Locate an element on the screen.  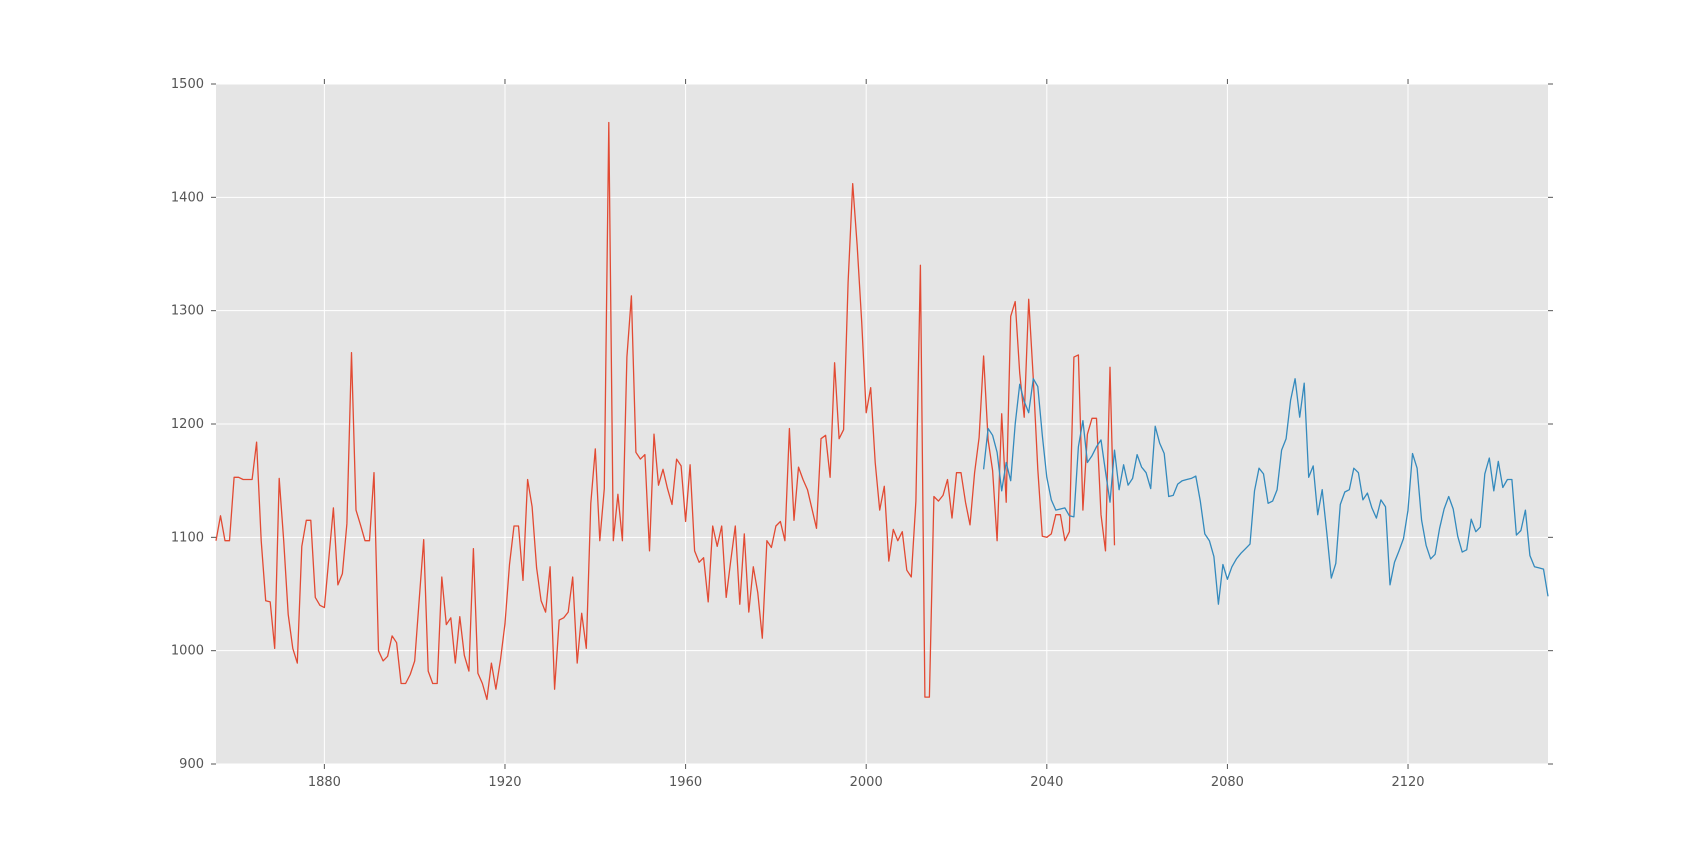
y-tick-label: 1100 is located at coordinates (187, 537).